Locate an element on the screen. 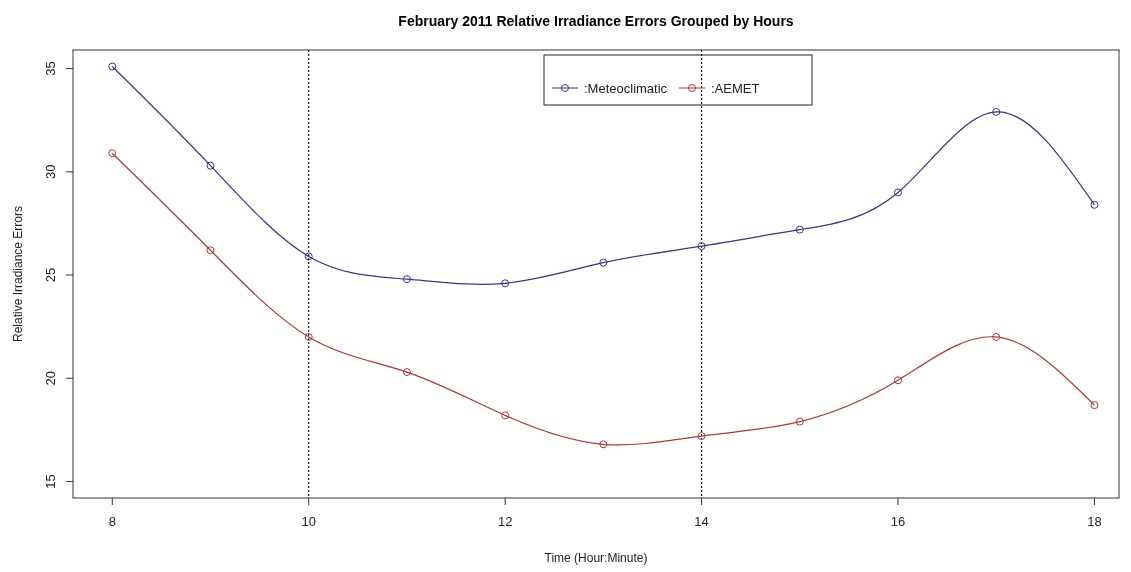 This screenshot has width=1131, height=572. x-tick-label: 10 is located at coordinates (308, 521).